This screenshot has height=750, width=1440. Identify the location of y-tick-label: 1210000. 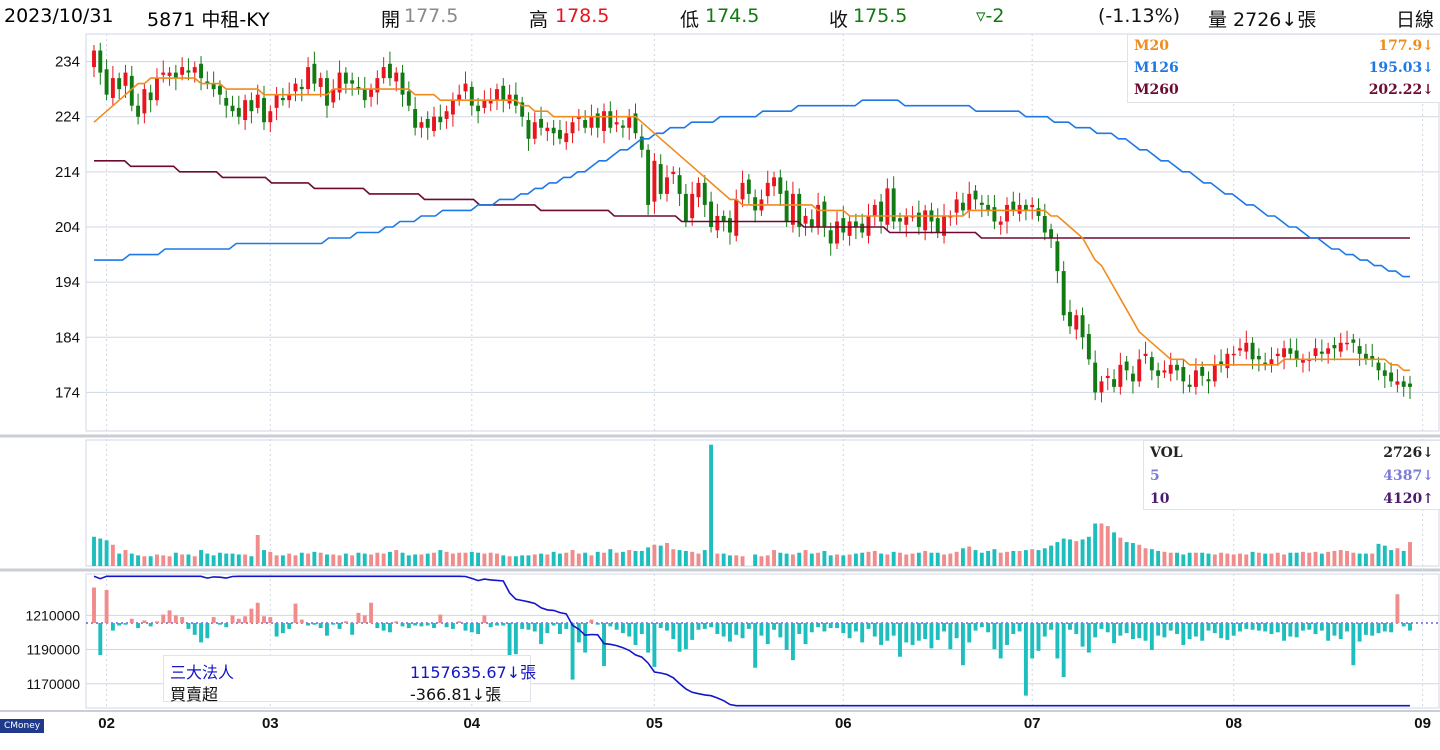
(52, 615).